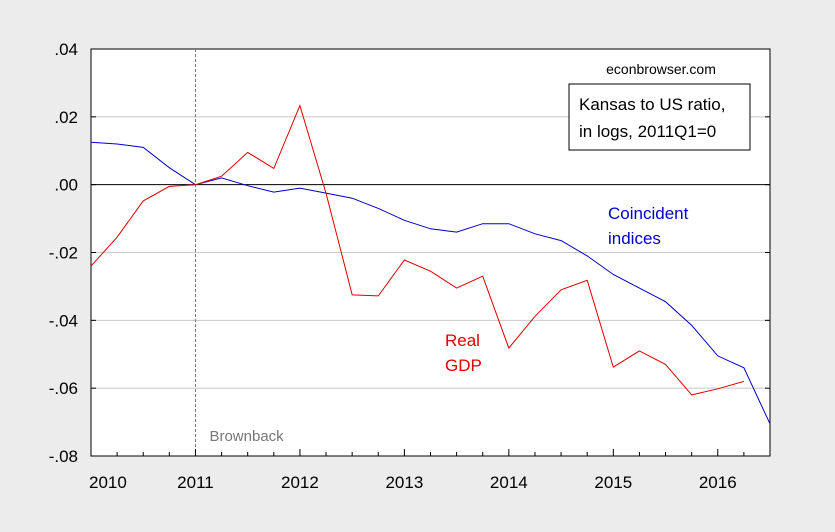 The height and width of the screenshot is (532, 835). Describe the element at coordinates (404, 482) in the screenshot. I see `x-tick-label: 2013` at that location.